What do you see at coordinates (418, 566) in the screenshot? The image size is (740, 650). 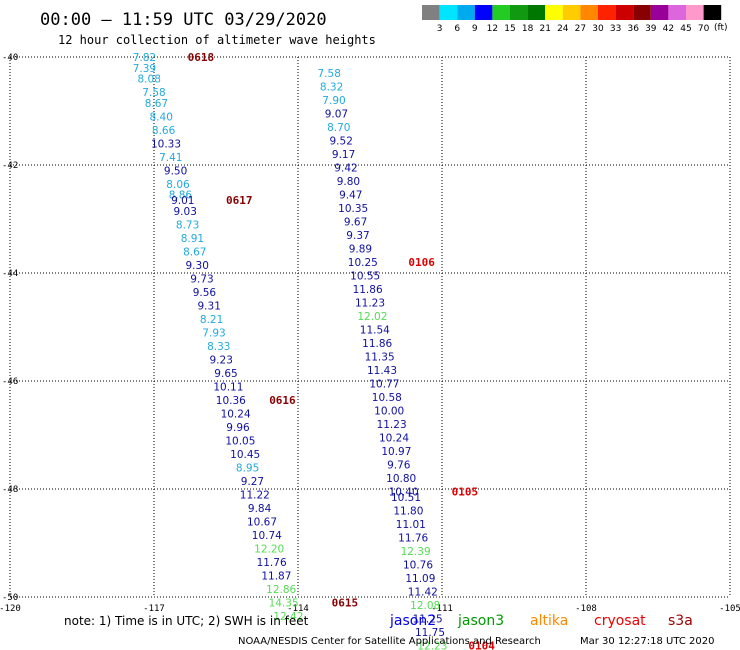 I see `wave-height-81: 10.76` at bounding box center [418, 566].